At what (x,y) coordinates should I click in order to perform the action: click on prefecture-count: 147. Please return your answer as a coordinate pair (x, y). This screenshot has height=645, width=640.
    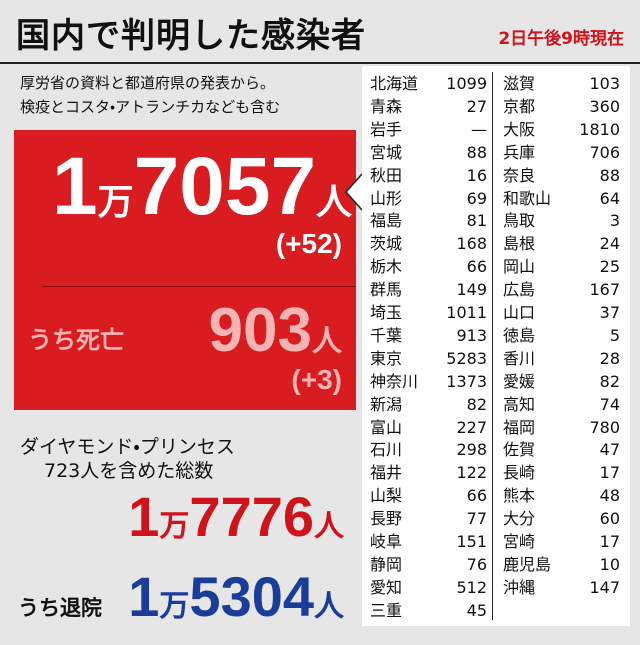
    Looking at the image, I should click on (604, 587).